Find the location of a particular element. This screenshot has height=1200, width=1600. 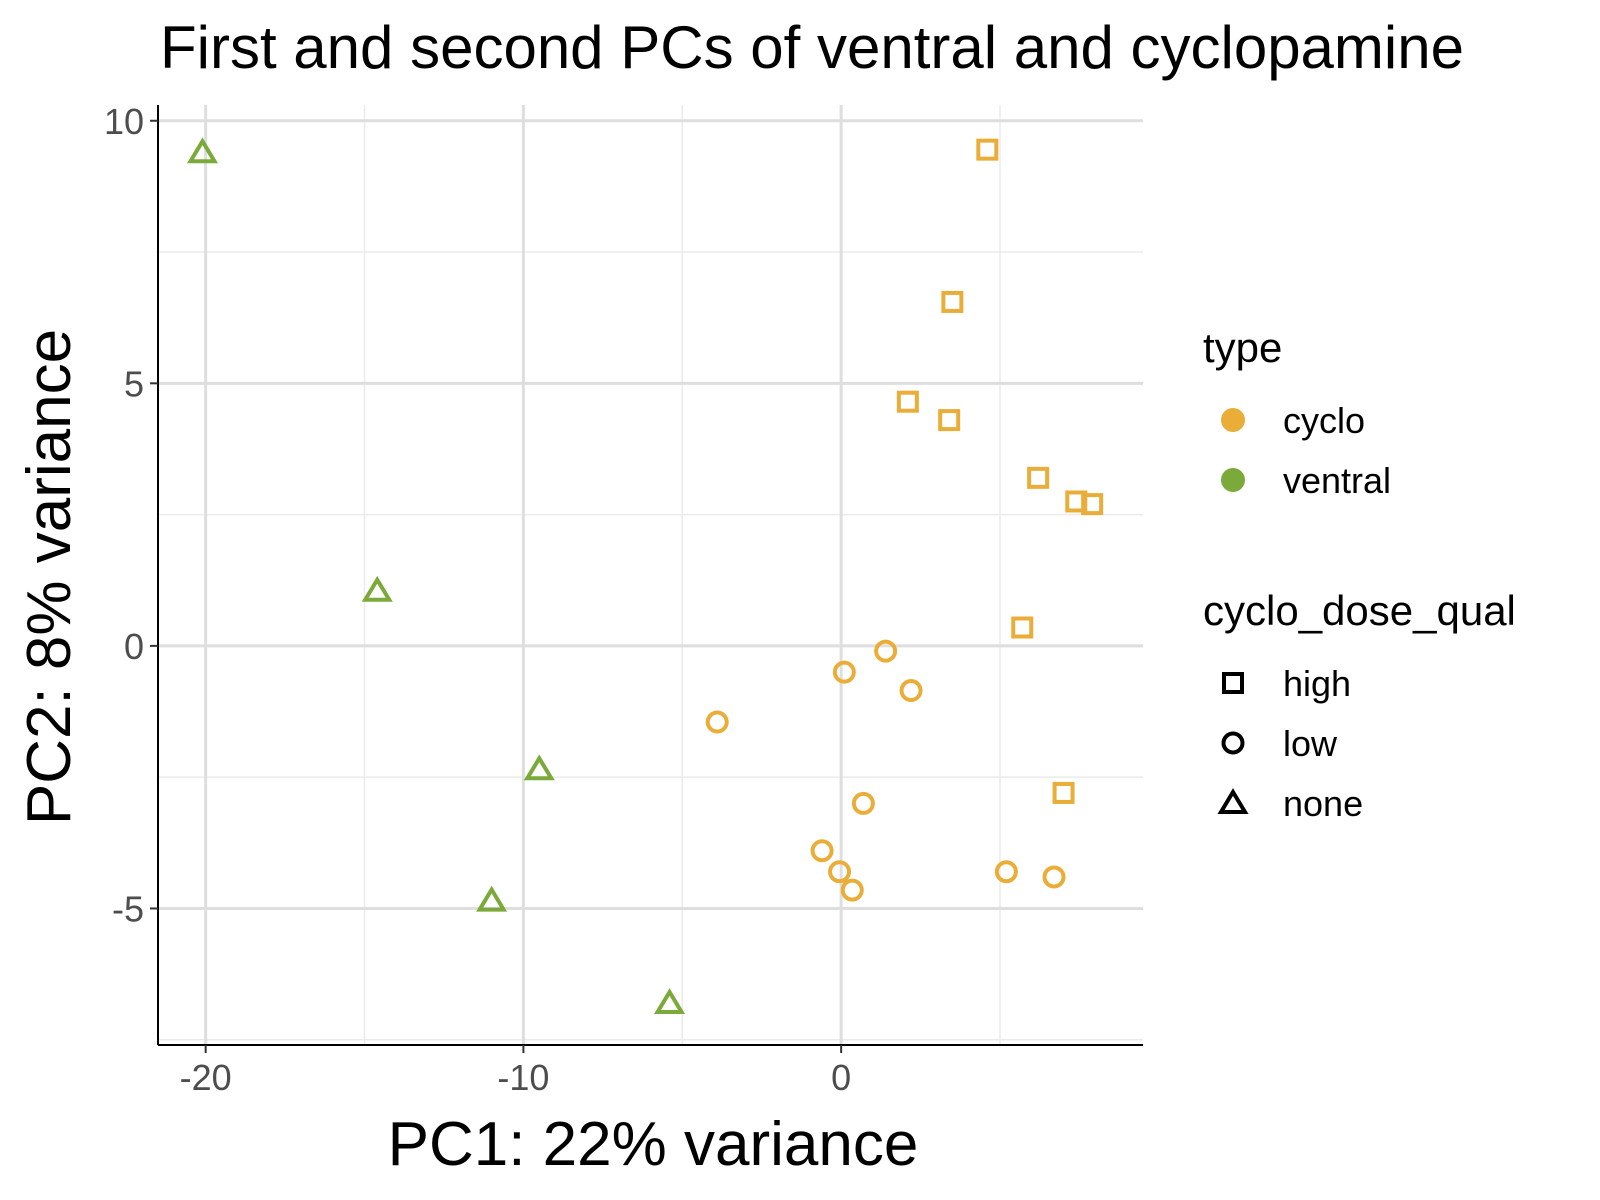

x-tick-label: -10 is located at coordinates (523, 1077).